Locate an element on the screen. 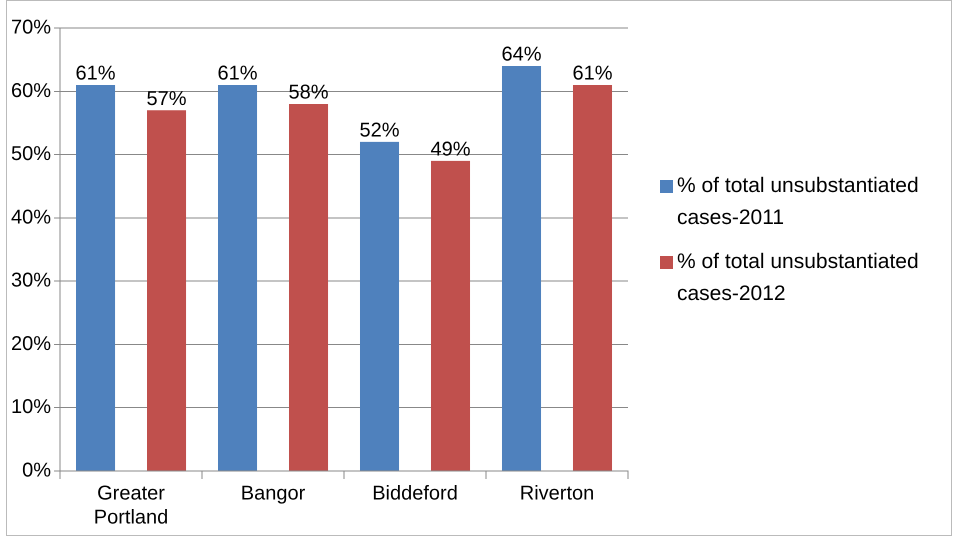  legend-label: % of total unsubstantiated cases-2011 is located at coordinates (798, 202).